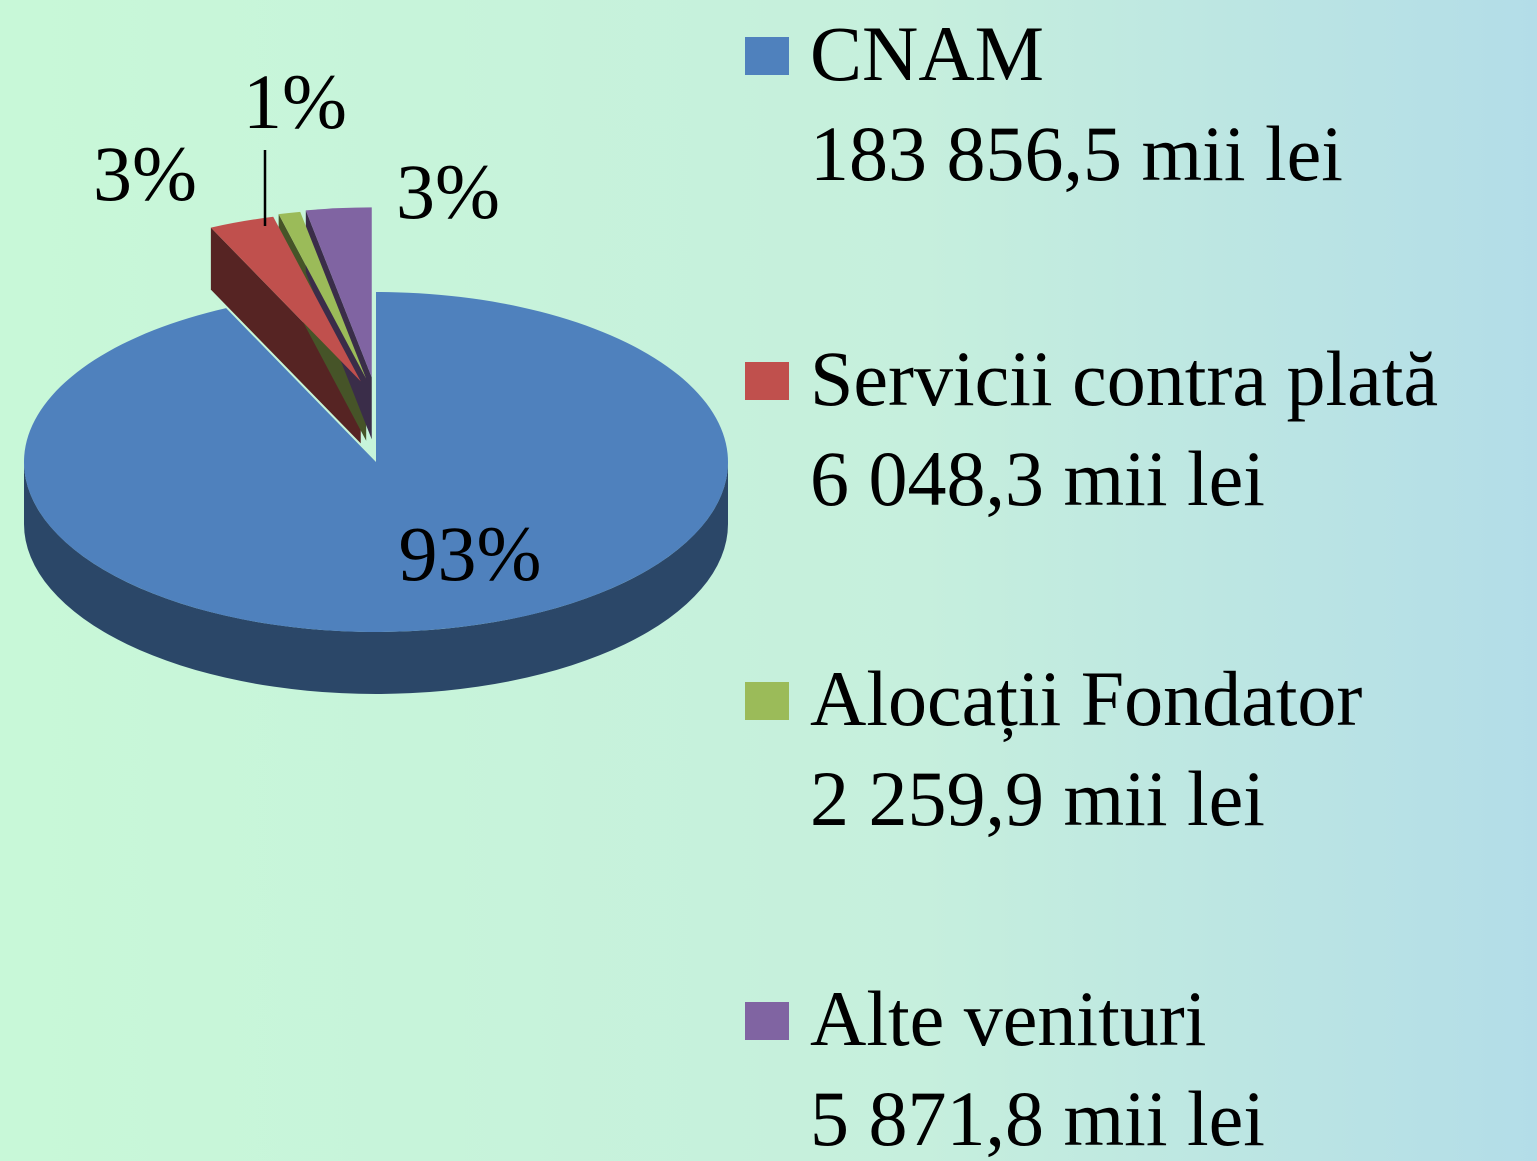 The image size is (1537, 1161). What do you see at coordinates (1037, 1118) in the screenshot?
I see `legend-amount: 5 871,8 mii lei` at bounding box center [1037, 1118].